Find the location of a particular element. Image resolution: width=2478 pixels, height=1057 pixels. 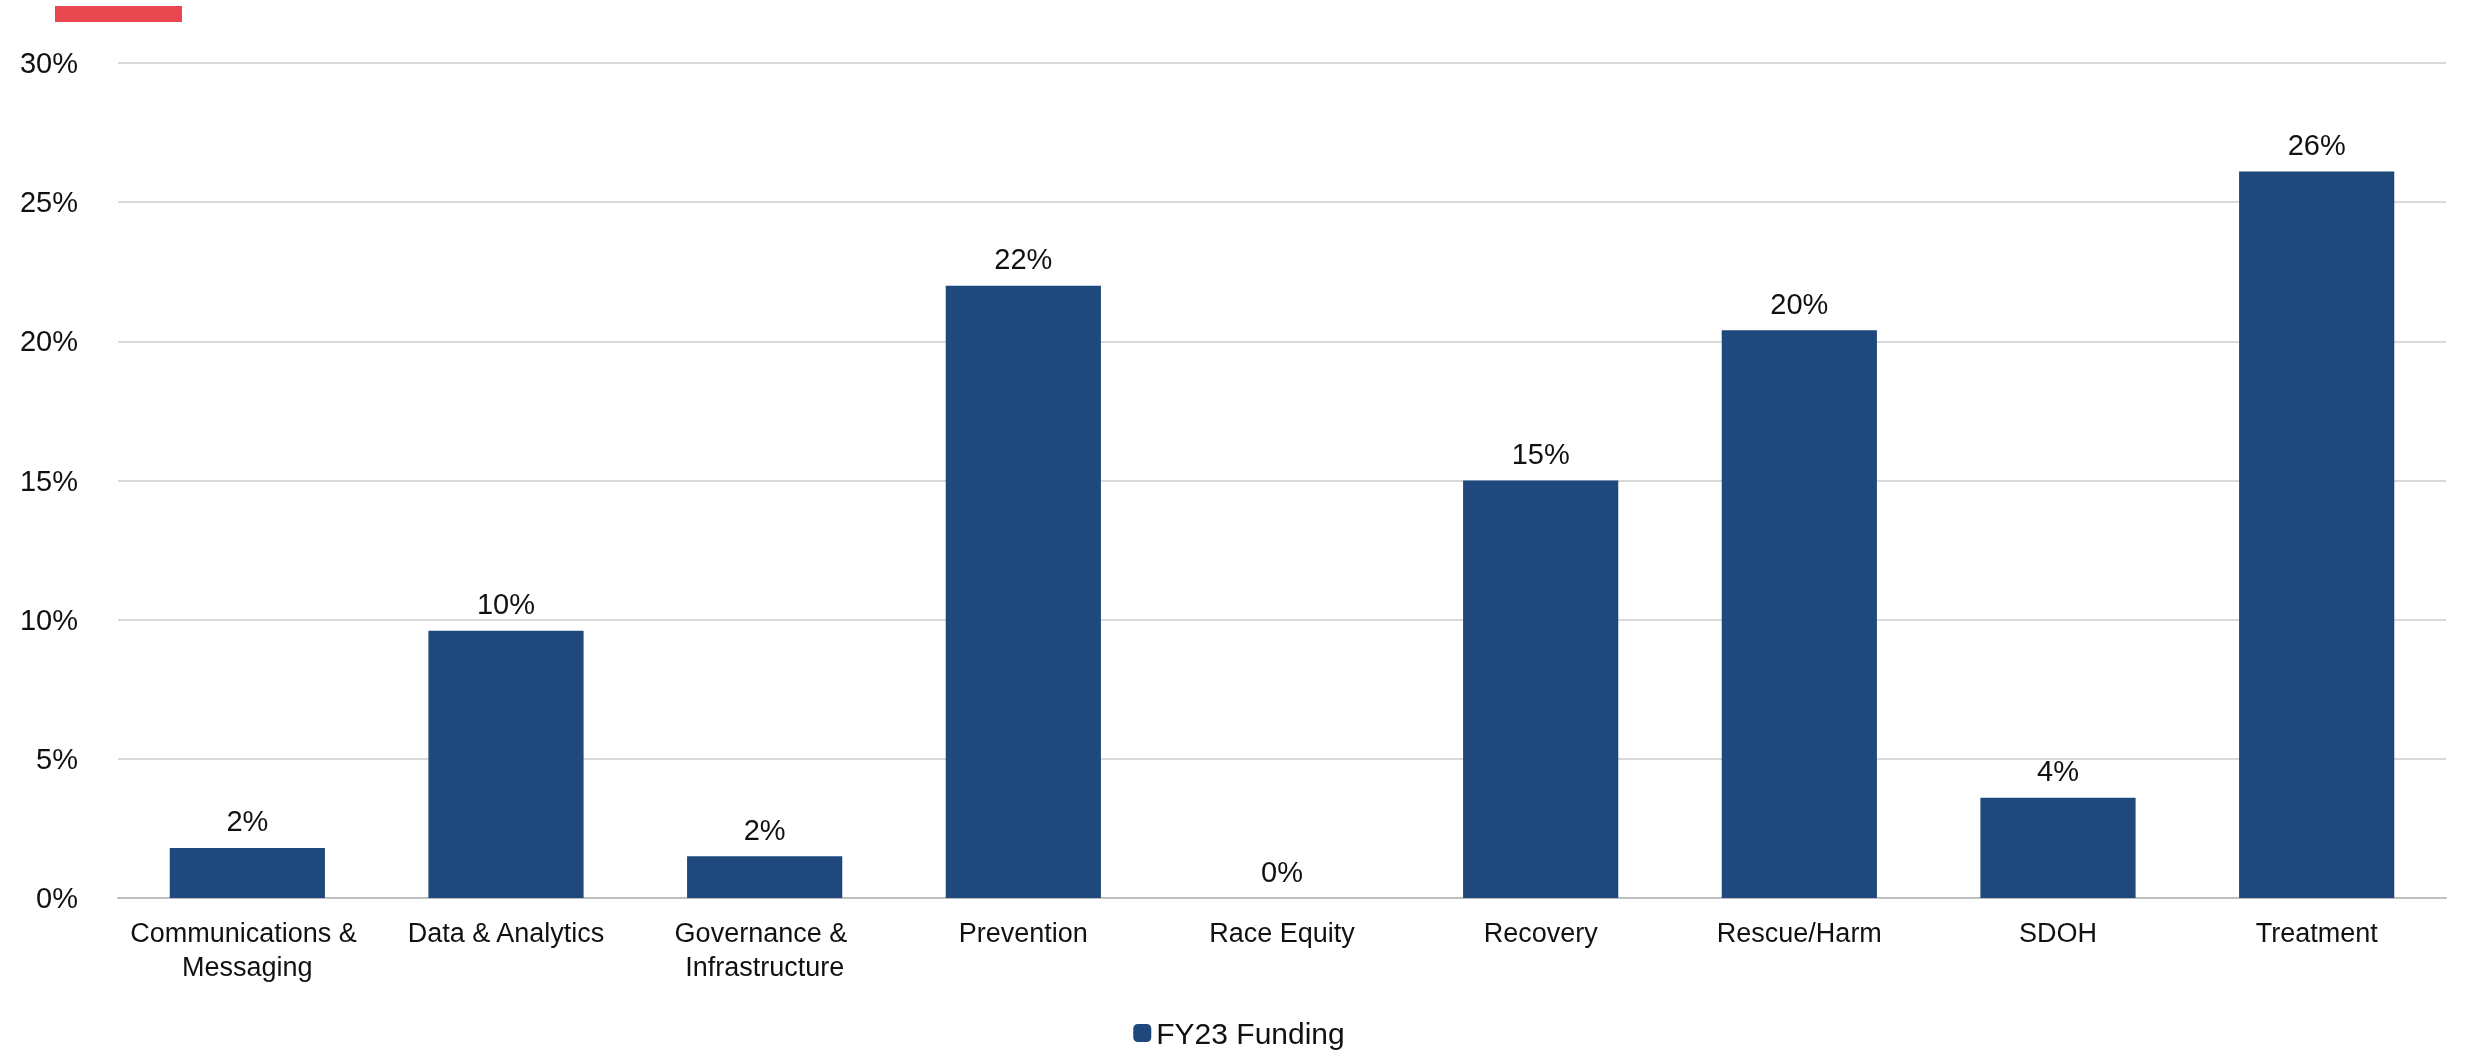

data-label: 20% is located at coordinates (1799, 303).